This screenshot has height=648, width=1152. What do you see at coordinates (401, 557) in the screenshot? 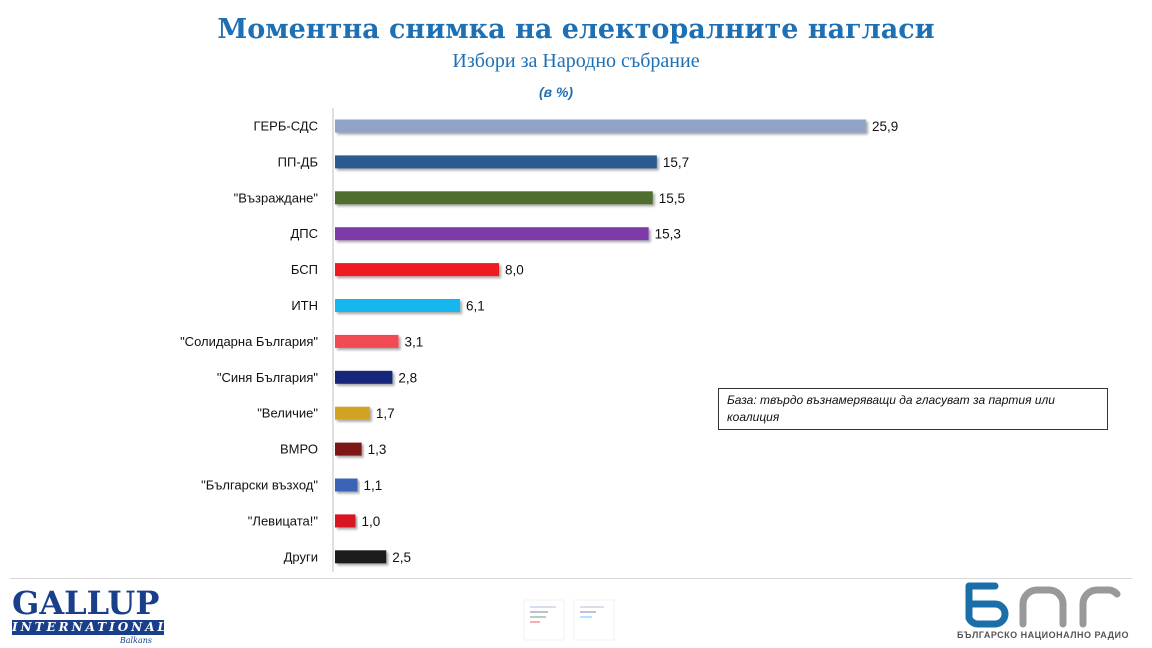
I see `data-label: 2,5` at bounding box center [401, 557].